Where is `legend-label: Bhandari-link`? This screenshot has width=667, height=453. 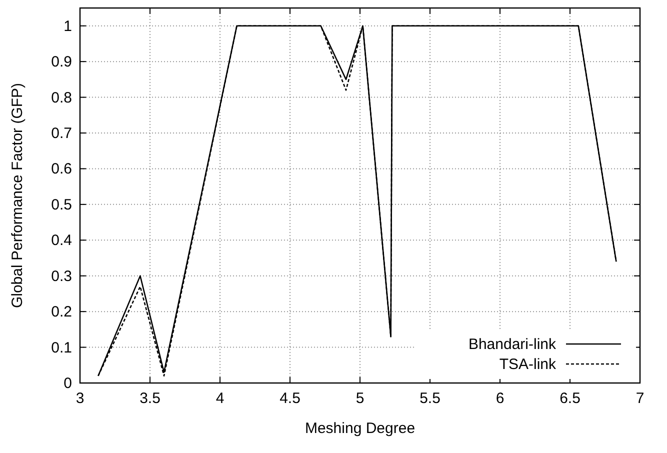
legend-label: Bhandari-link is located at coordinates (512, 344).